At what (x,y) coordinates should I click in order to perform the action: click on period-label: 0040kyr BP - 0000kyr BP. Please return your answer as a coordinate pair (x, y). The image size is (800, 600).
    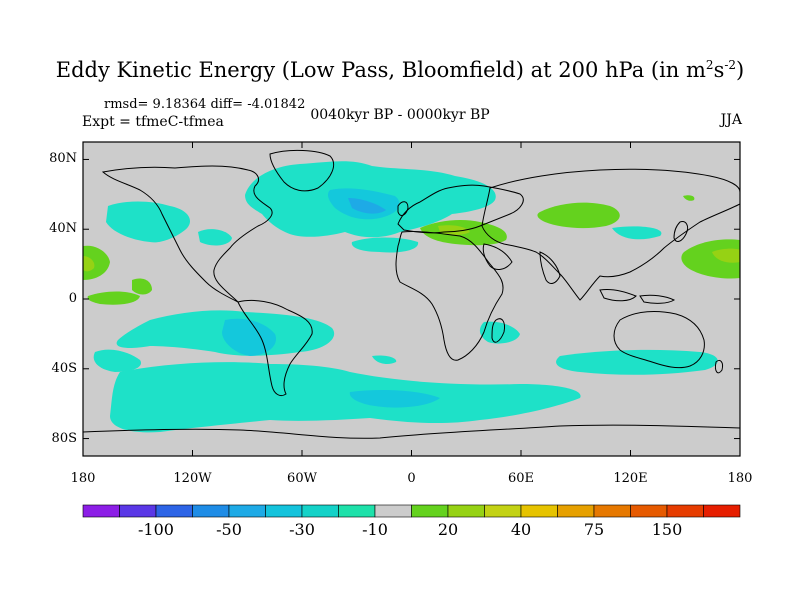
    Looking at the image, I should click on (400, 115).